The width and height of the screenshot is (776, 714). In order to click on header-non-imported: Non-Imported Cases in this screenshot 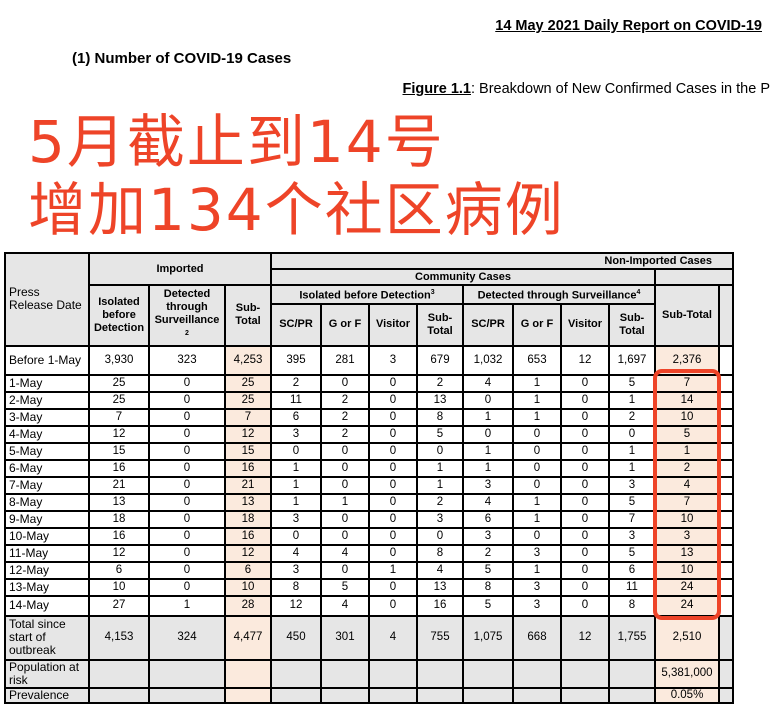, I will do `click(502, 261)`.